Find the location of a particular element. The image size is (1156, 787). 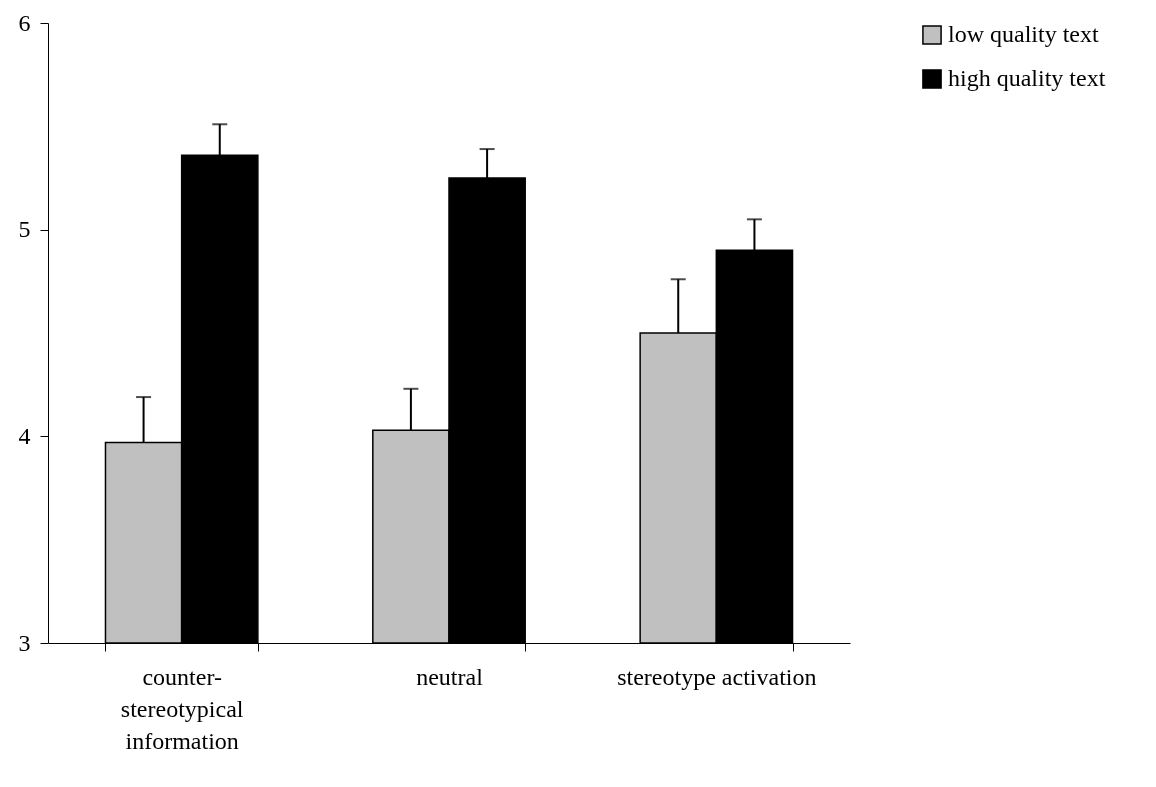

legend-label: high quality text is located at coordinates (1027, 78).